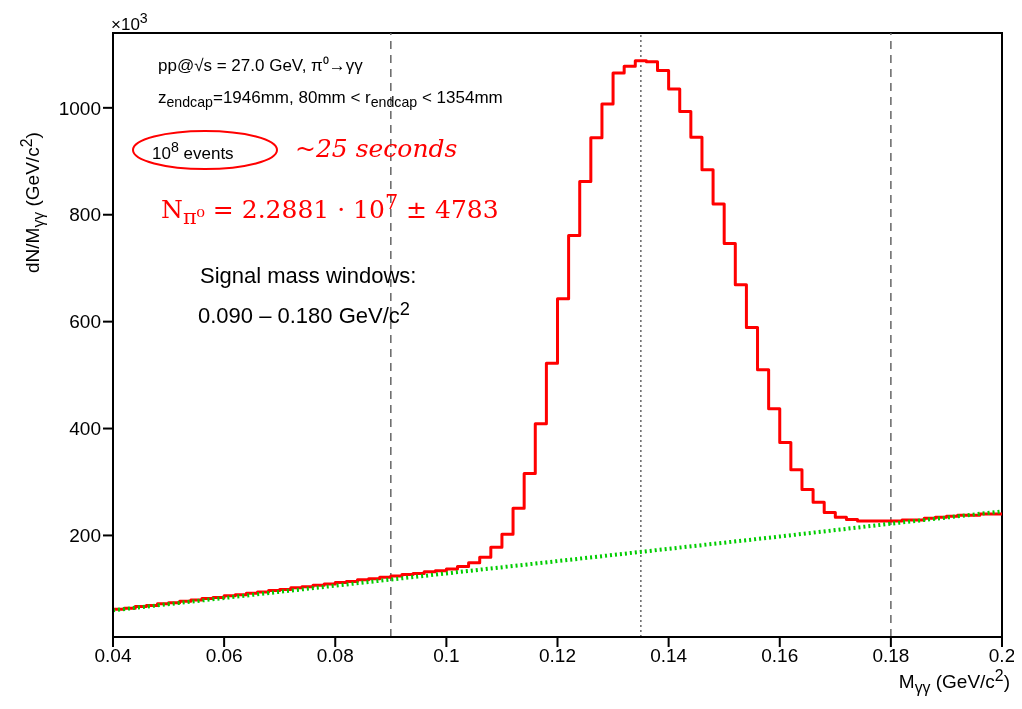 This screenshot has width=1022, height=709. What do you see at coordinates (446, 656) in the screenshot?
I see `x-tick-label: 0.1` at bounding box center [446, 656].